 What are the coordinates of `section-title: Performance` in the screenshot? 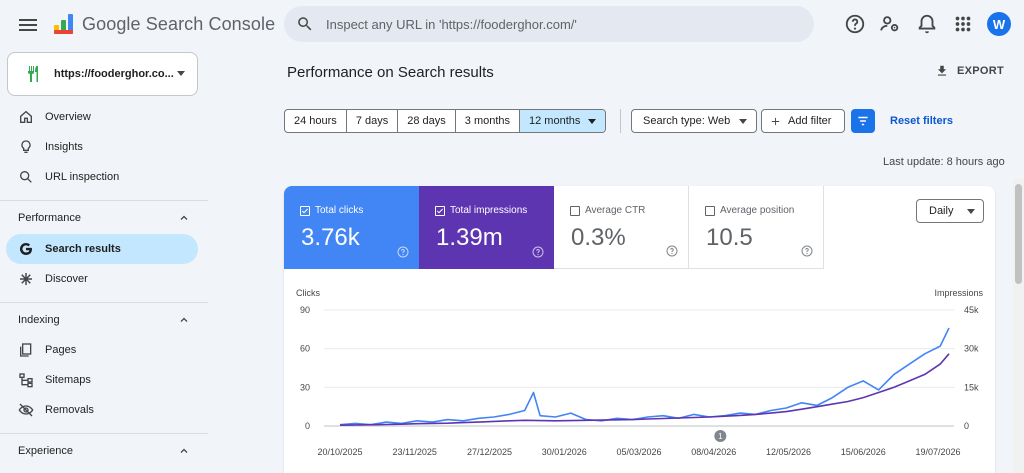 It's located at (49, 218).